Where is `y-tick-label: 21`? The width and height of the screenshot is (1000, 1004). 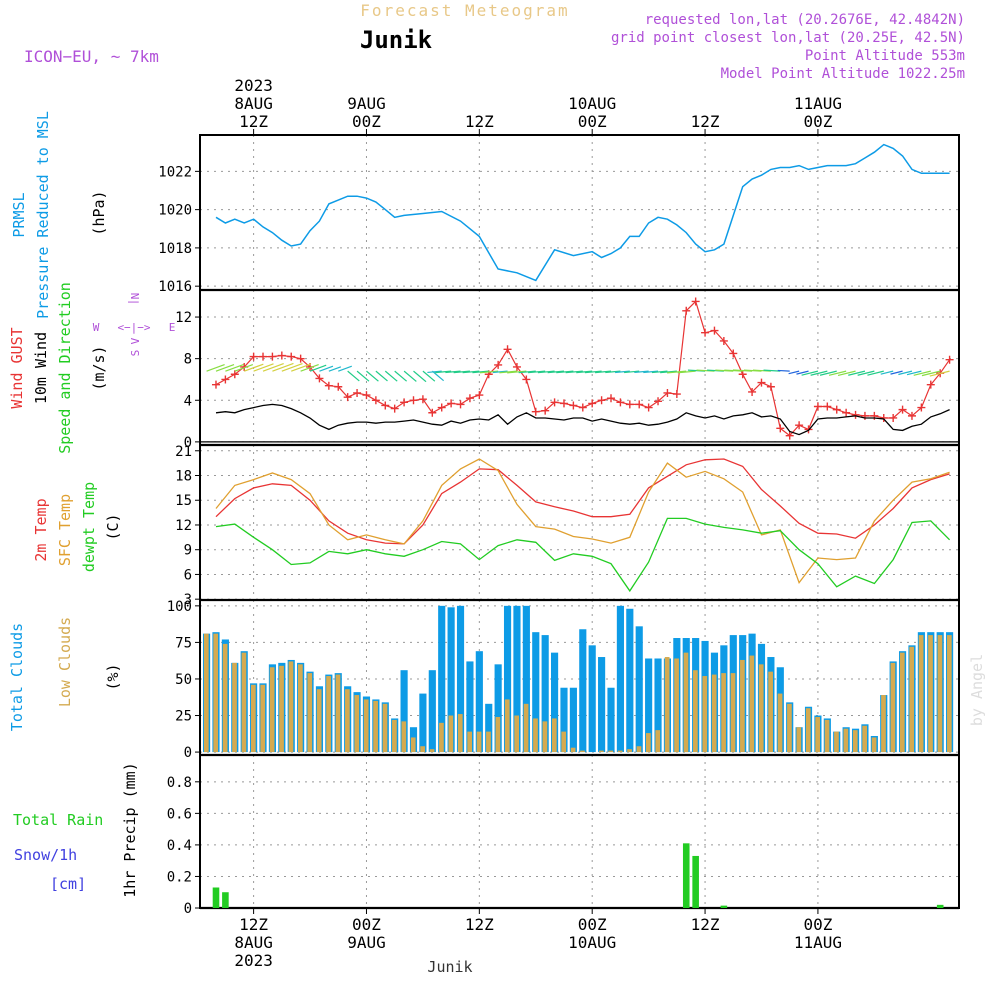 y-tick-label: 21 is located at coordinates (183, 452).